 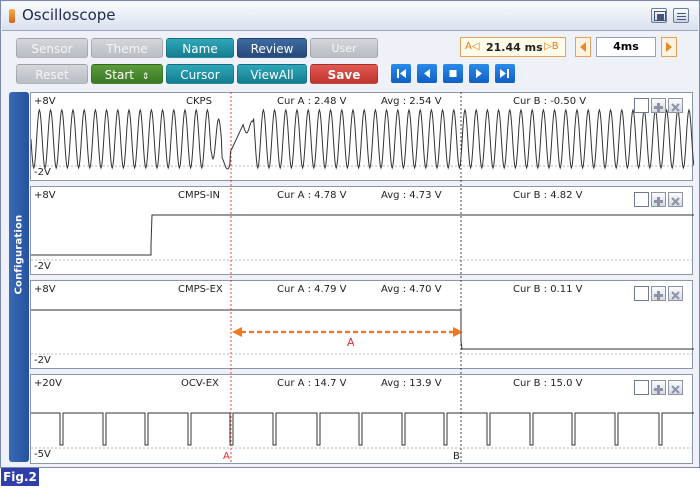 I want to click on start-label: Start, so click(x=119, y=75).